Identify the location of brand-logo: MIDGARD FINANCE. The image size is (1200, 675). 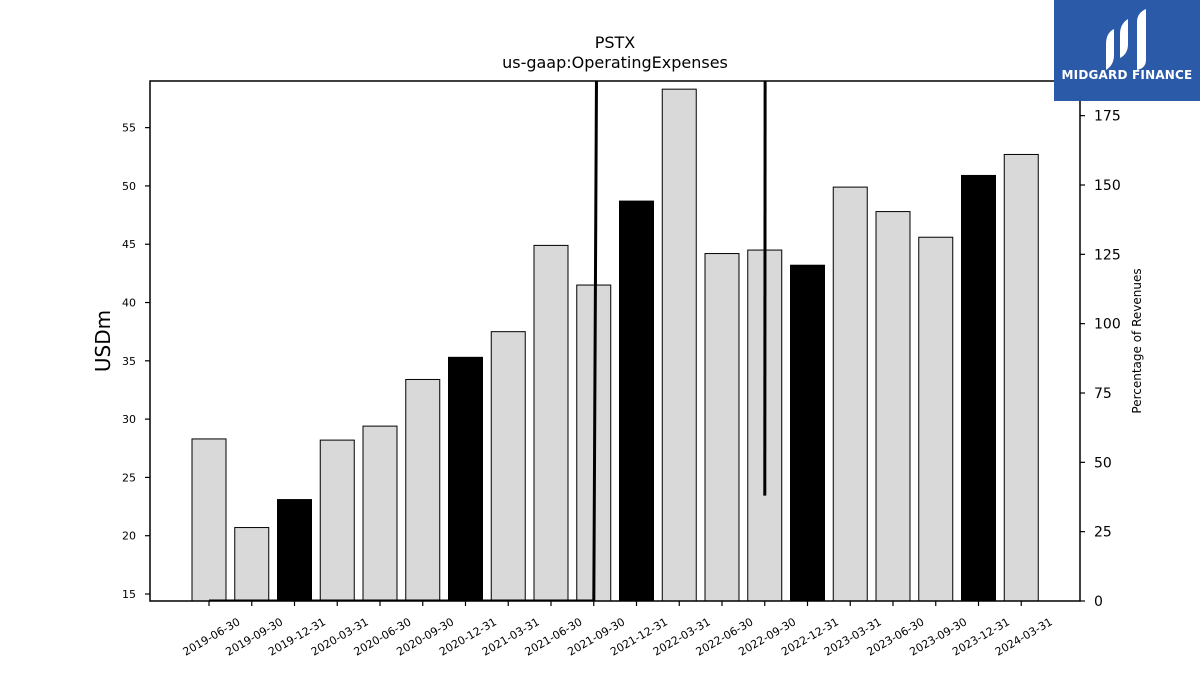
(1127, 50).